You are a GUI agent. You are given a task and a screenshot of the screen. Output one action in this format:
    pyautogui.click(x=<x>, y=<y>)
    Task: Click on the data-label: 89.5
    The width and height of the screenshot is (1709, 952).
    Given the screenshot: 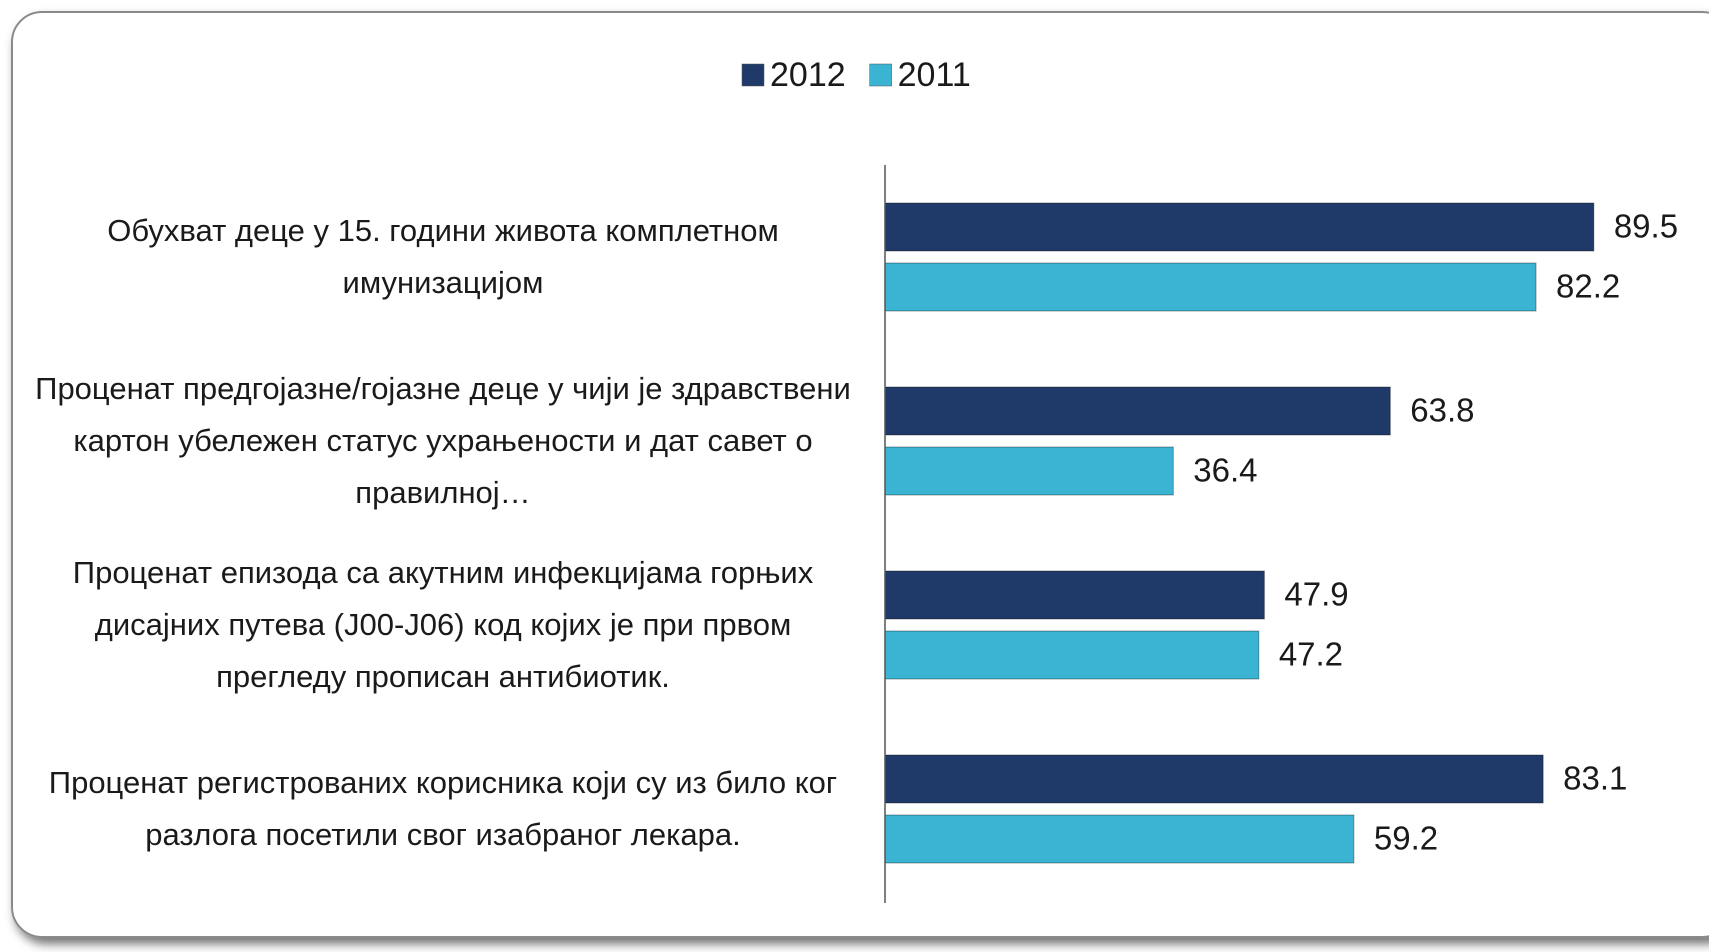 What is the action you would take?
    pyautogui.click(x=1646, y=226)
    